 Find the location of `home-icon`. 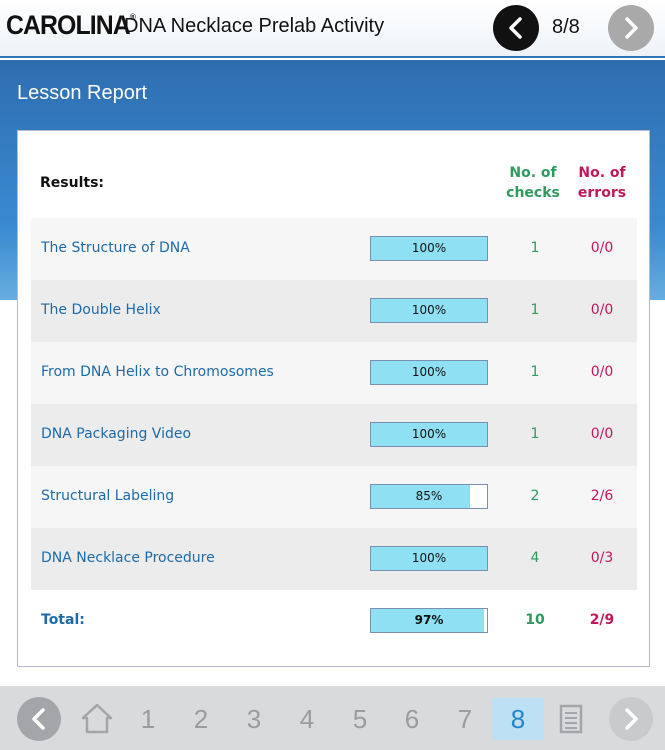

home-icon is located at coordinates (97, 719).